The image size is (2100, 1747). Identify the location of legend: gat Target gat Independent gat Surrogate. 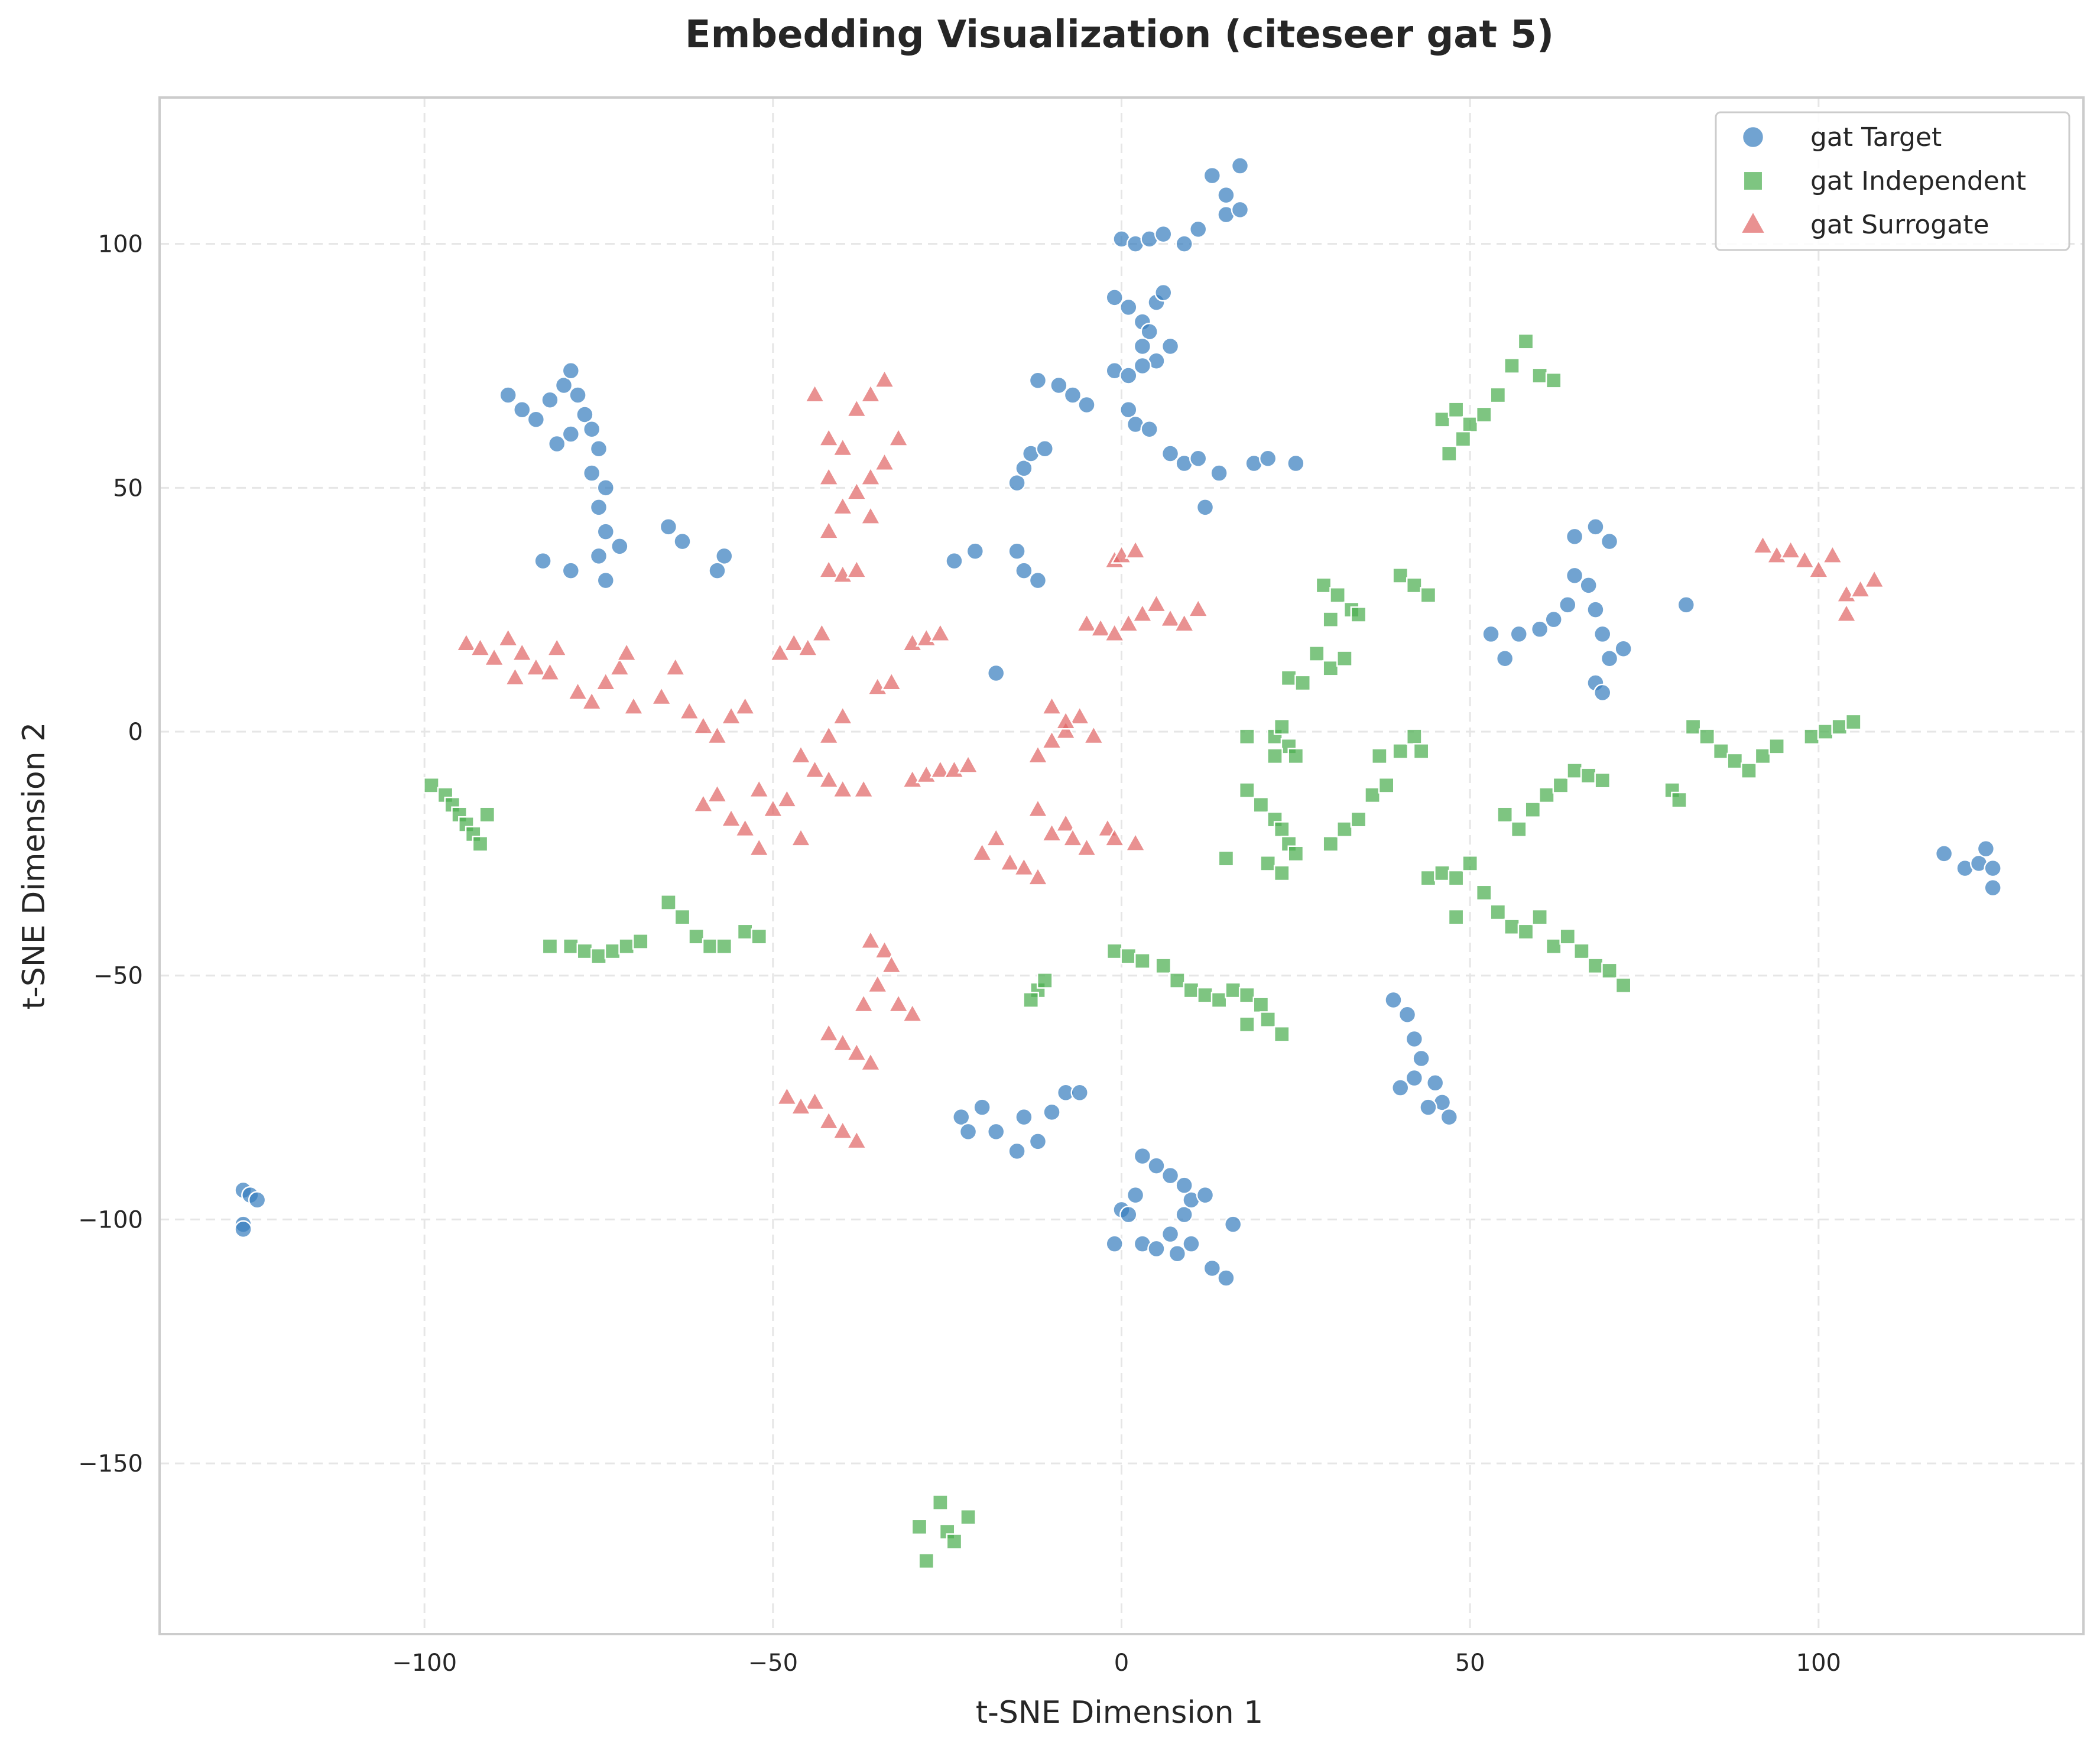
(1892, 181).